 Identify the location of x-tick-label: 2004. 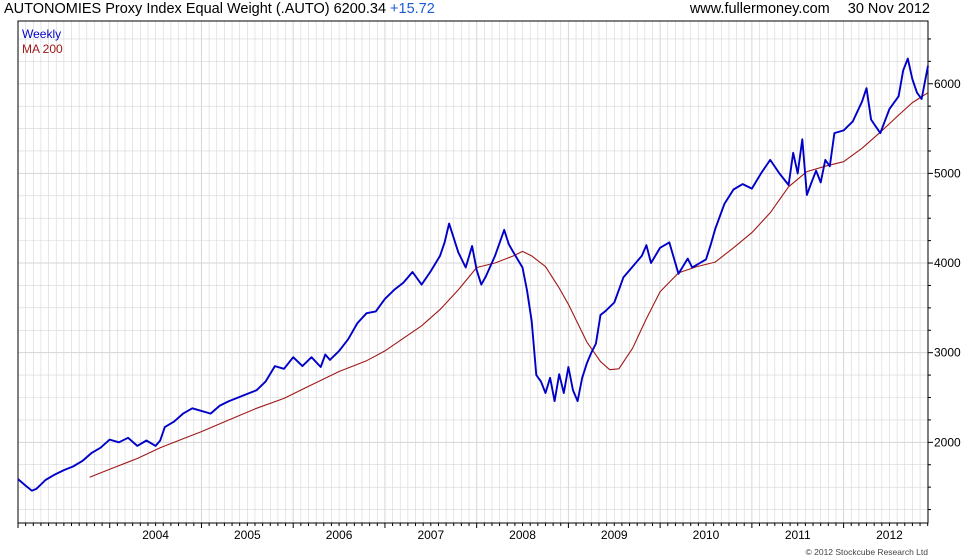
(155, 535).